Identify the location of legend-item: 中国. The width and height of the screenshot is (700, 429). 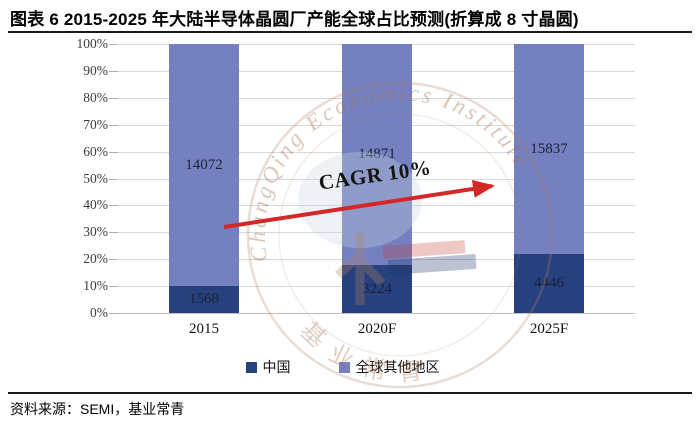
(268, 367).